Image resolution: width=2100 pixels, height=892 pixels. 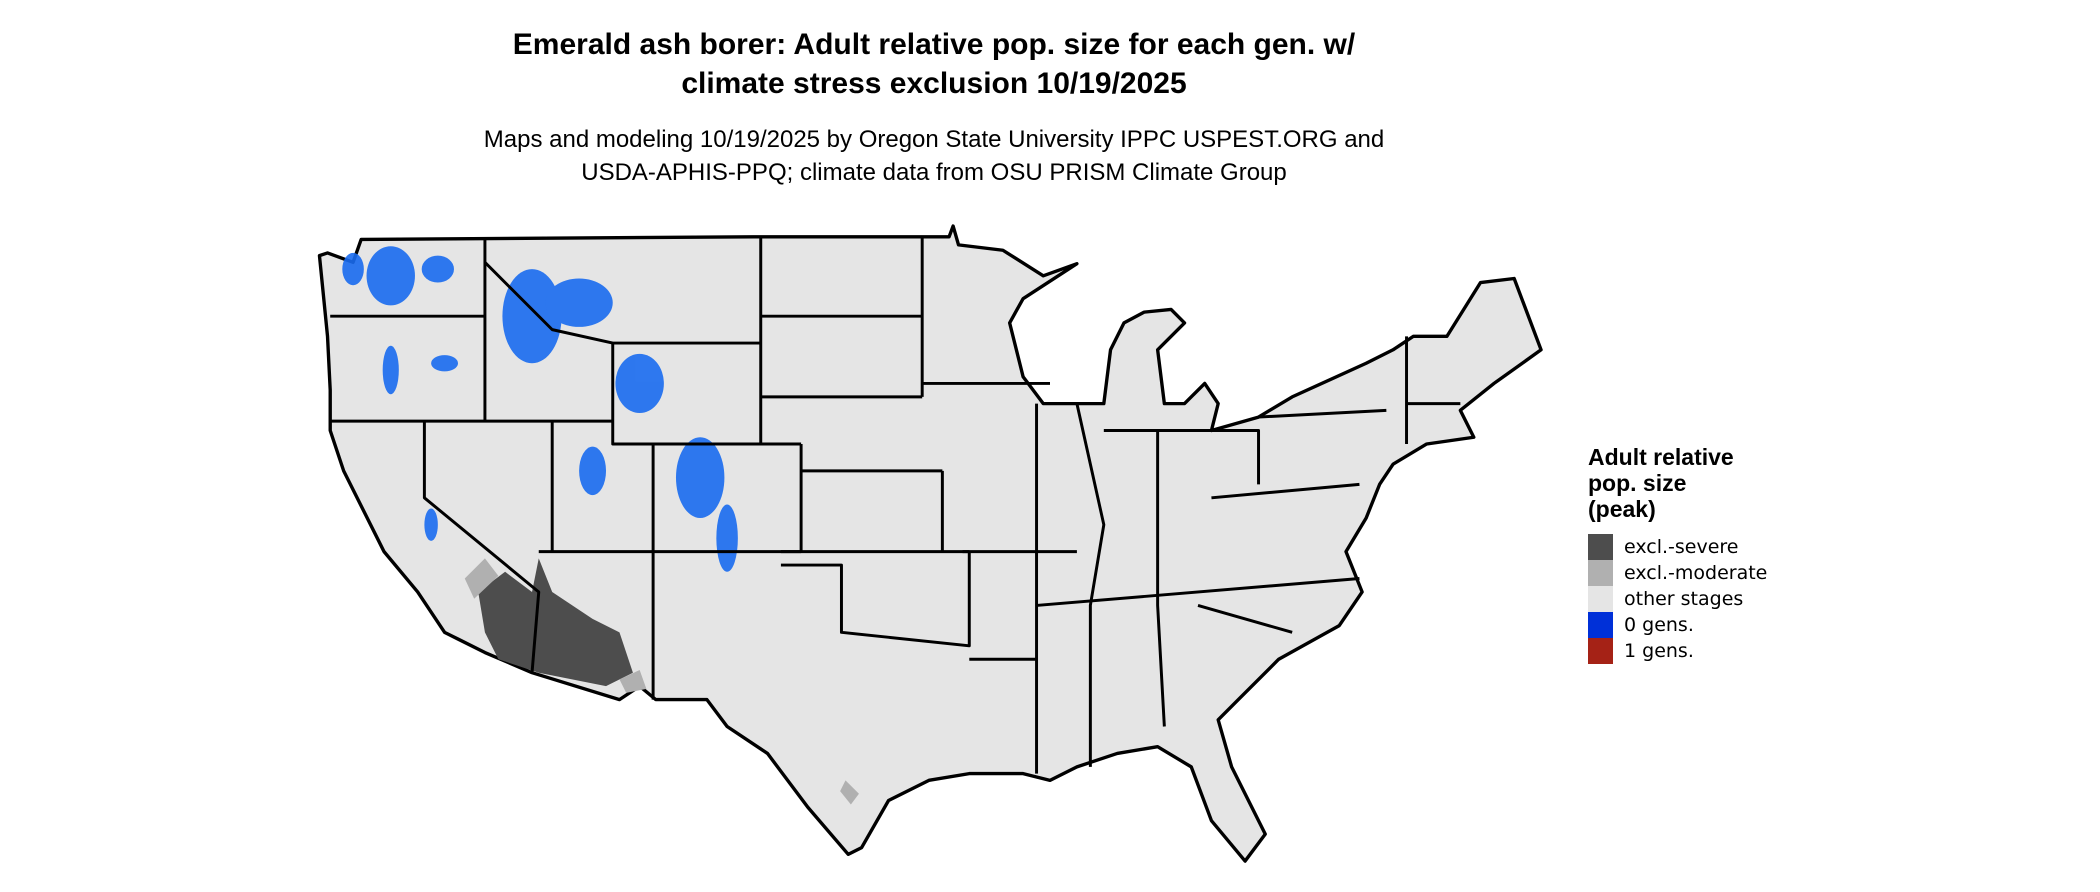 I want to click on legend-title-line-1: Adult relative, so click(x=1661, y=457).